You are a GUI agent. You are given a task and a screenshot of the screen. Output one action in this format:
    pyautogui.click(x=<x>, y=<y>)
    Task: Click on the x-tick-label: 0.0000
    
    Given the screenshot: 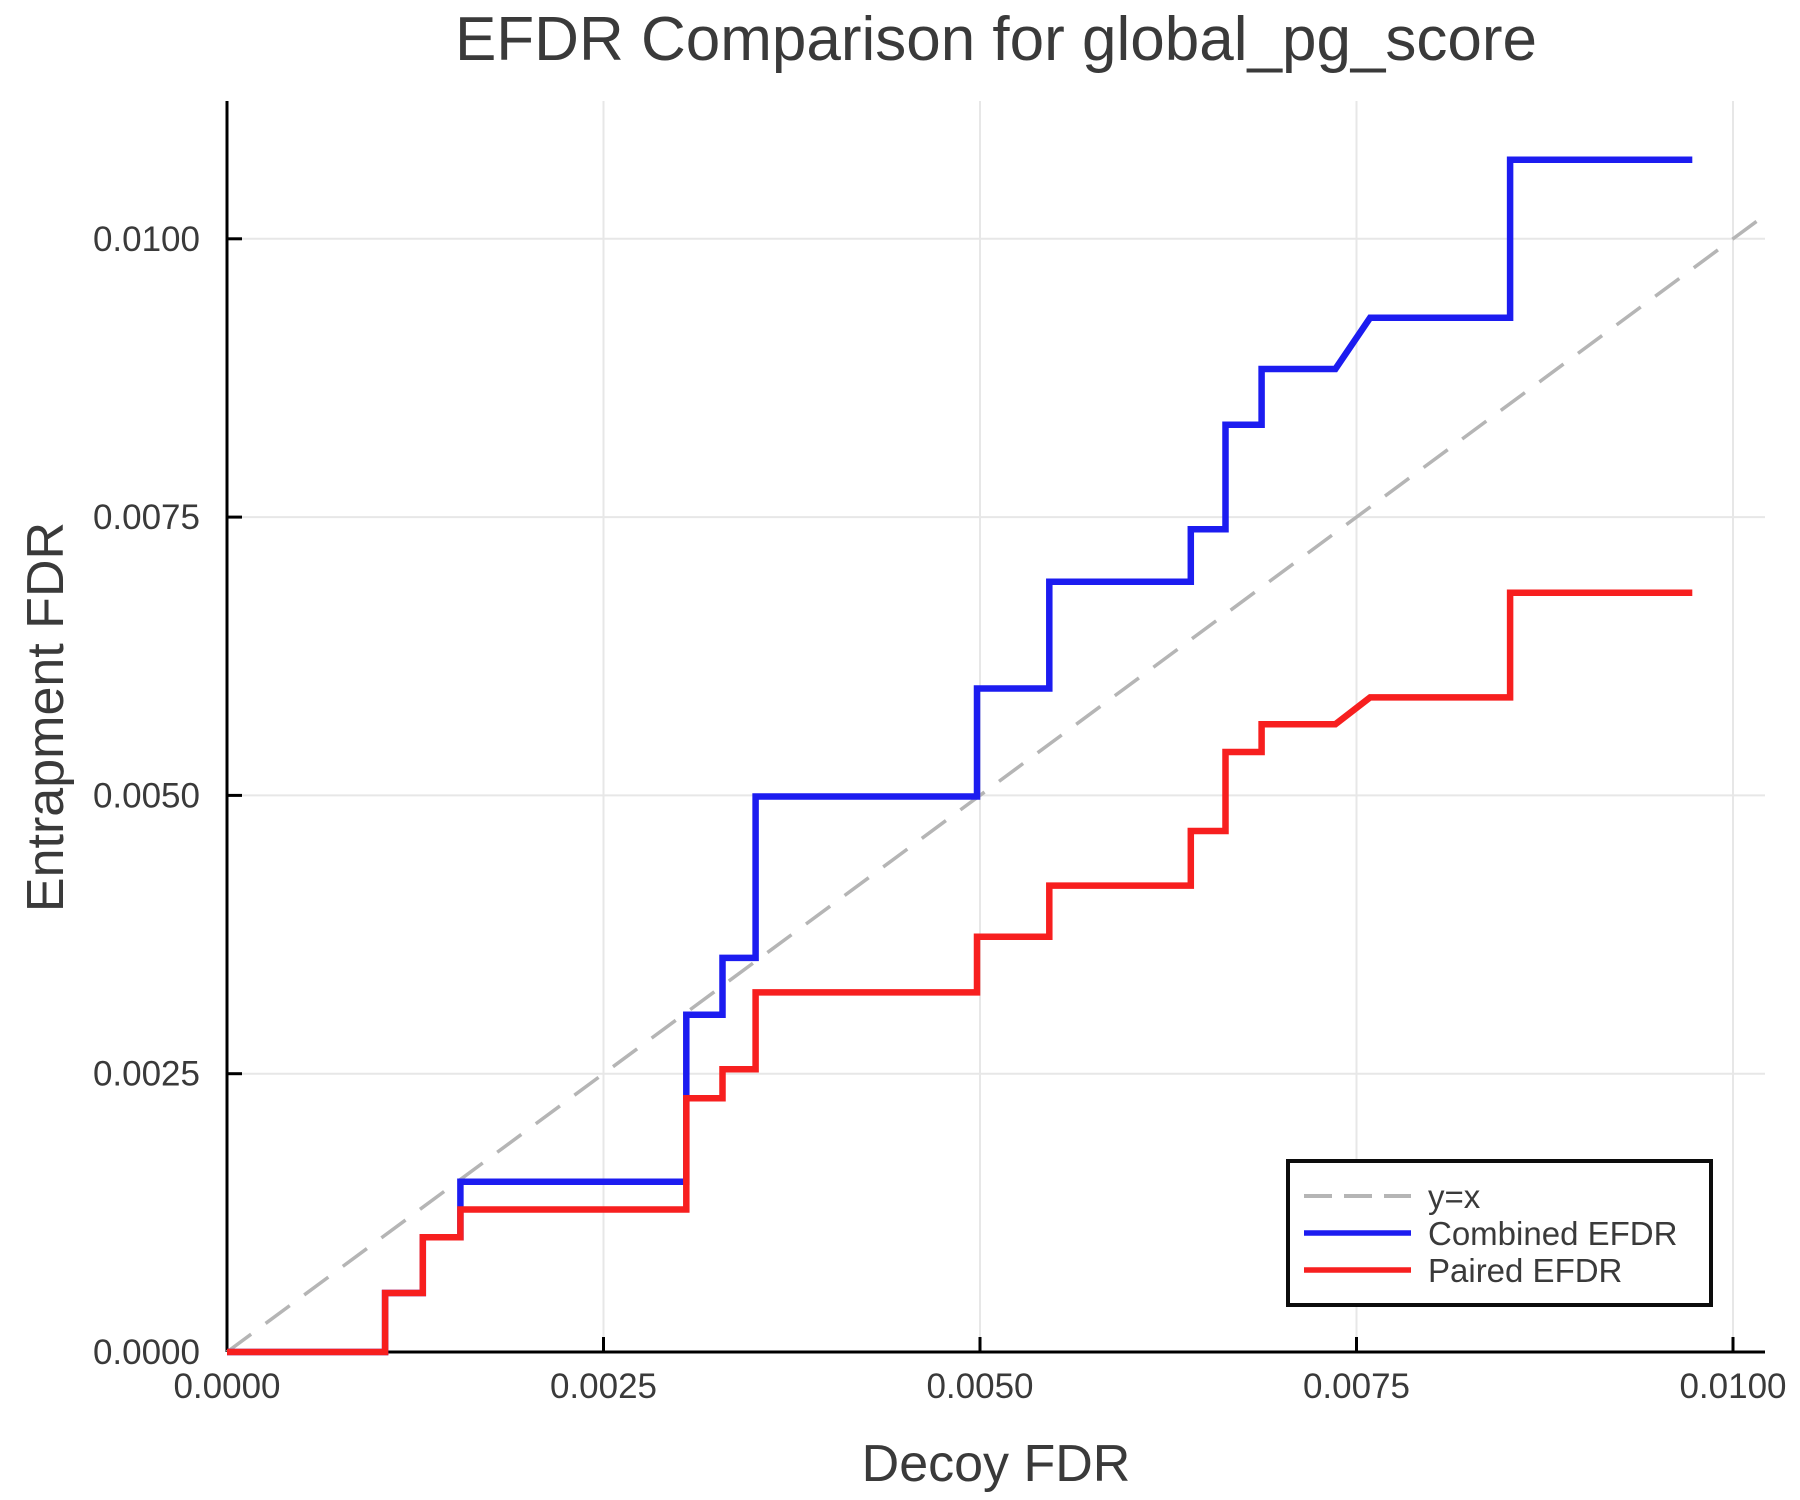 What is the action you would take?
    pyautogui.click(x=226, y=1386)
    